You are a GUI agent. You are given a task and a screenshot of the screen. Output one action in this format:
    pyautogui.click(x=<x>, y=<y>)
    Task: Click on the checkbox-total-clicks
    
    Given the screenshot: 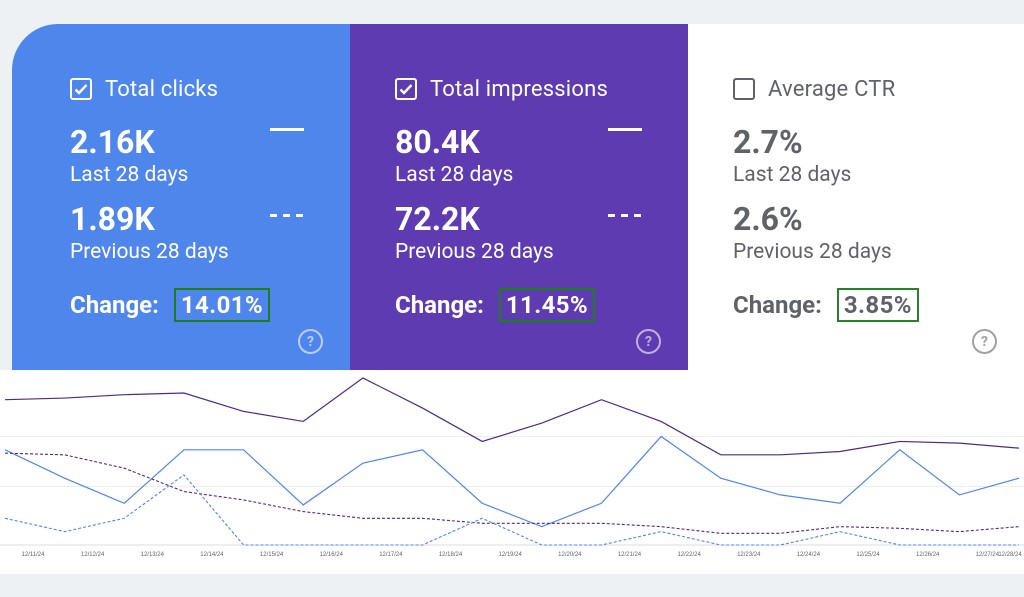 What is the action you would take?
    pyautogui.click(x=81, y=89)
    